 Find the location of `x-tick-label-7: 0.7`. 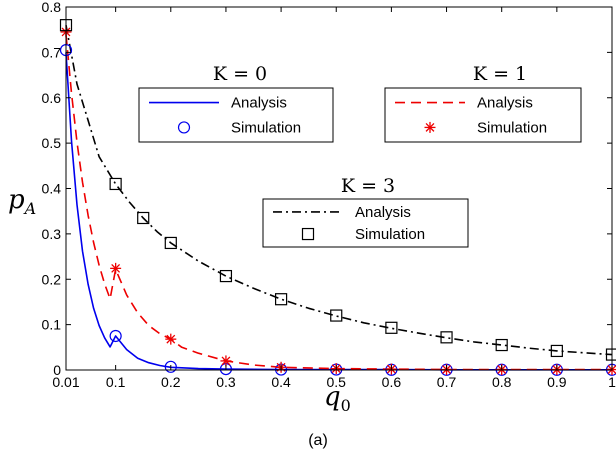

x-tick-label-7: 0.7 is located at coordinates (447, 382).